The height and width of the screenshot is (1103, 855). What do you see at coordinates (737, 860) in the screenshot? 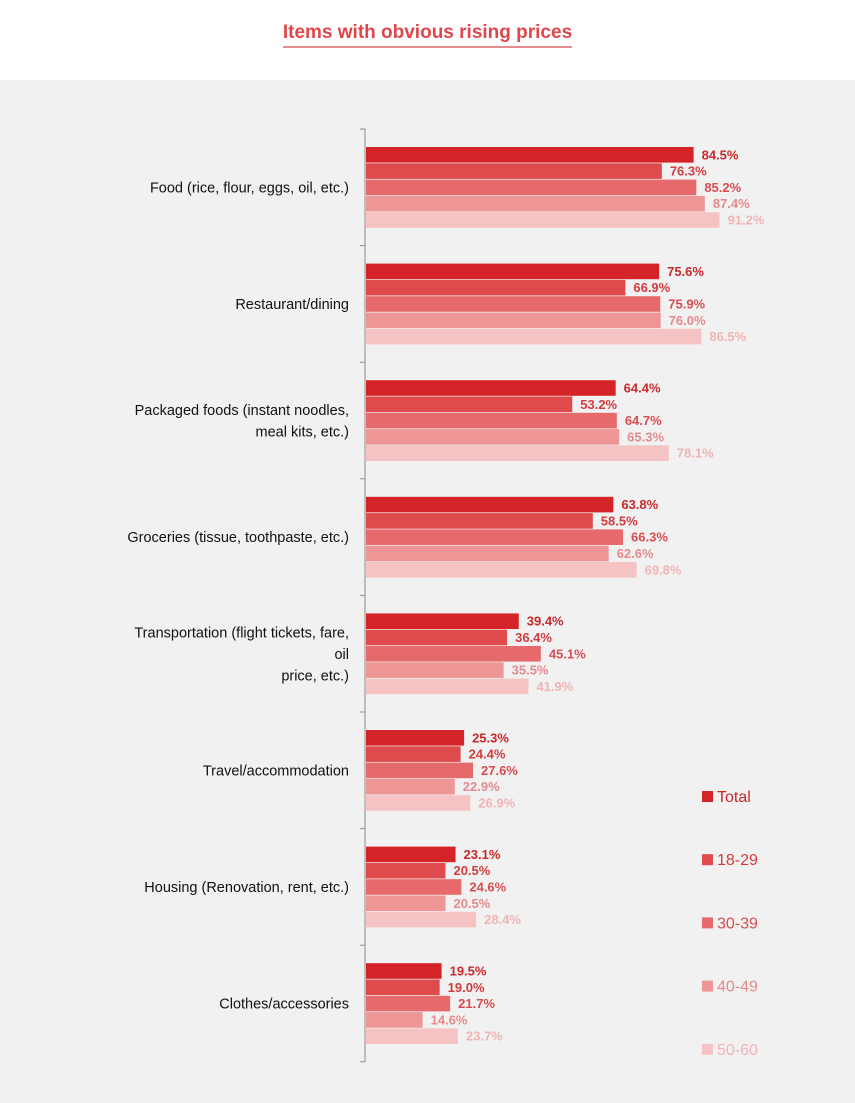
I see `legend-label: 18-29` at bounding box center [737, 860].